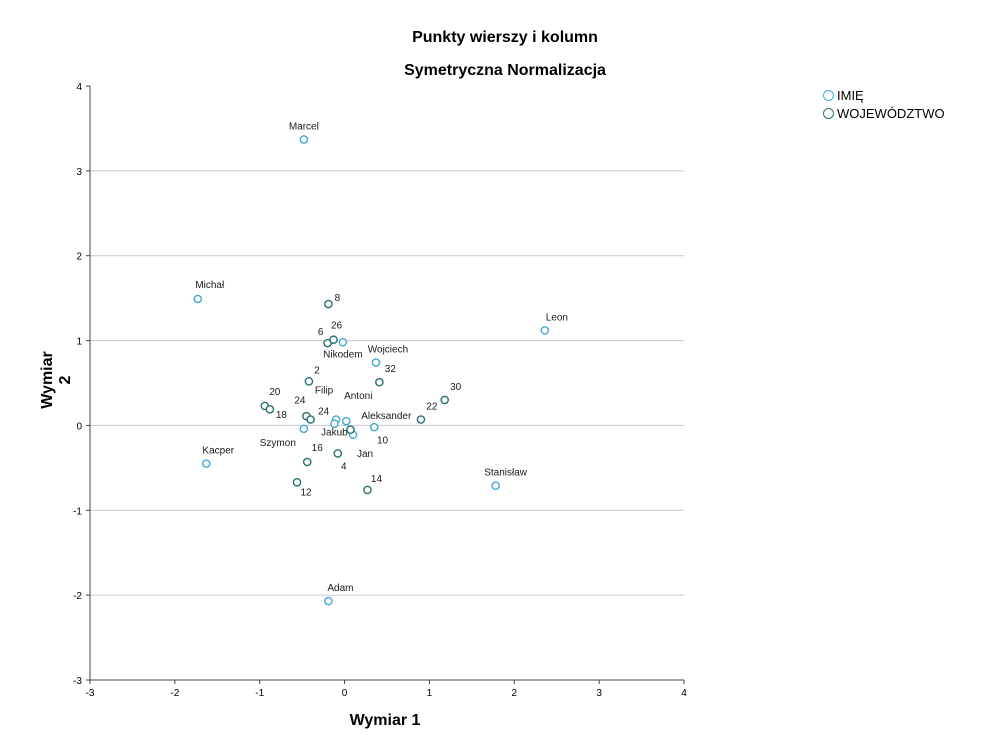 The width and height of the screenshot is (982, 754). I want to click on x-tick-label: -1, so click(259, 693).